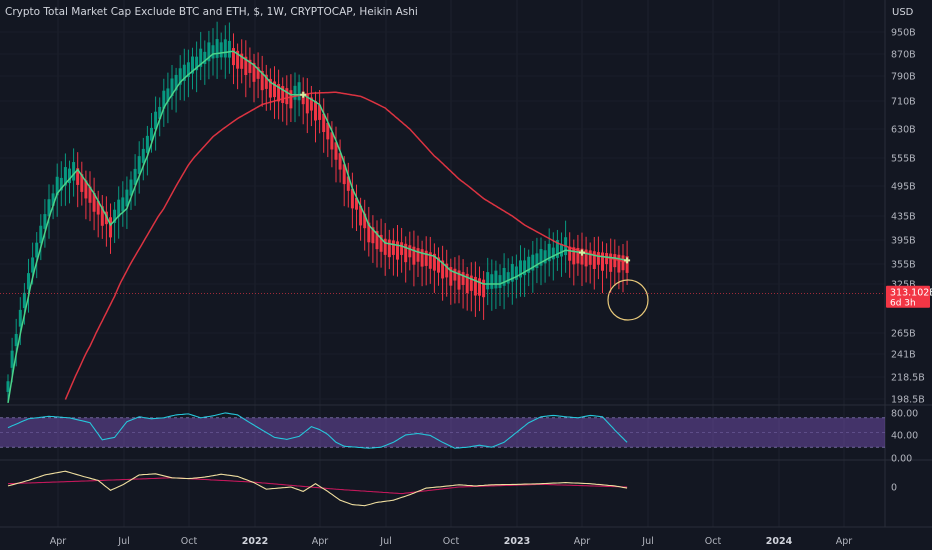 This screenshot has width=932, height=550. I want to click on rsi-tick-label: 0.00, so click(901, 459).